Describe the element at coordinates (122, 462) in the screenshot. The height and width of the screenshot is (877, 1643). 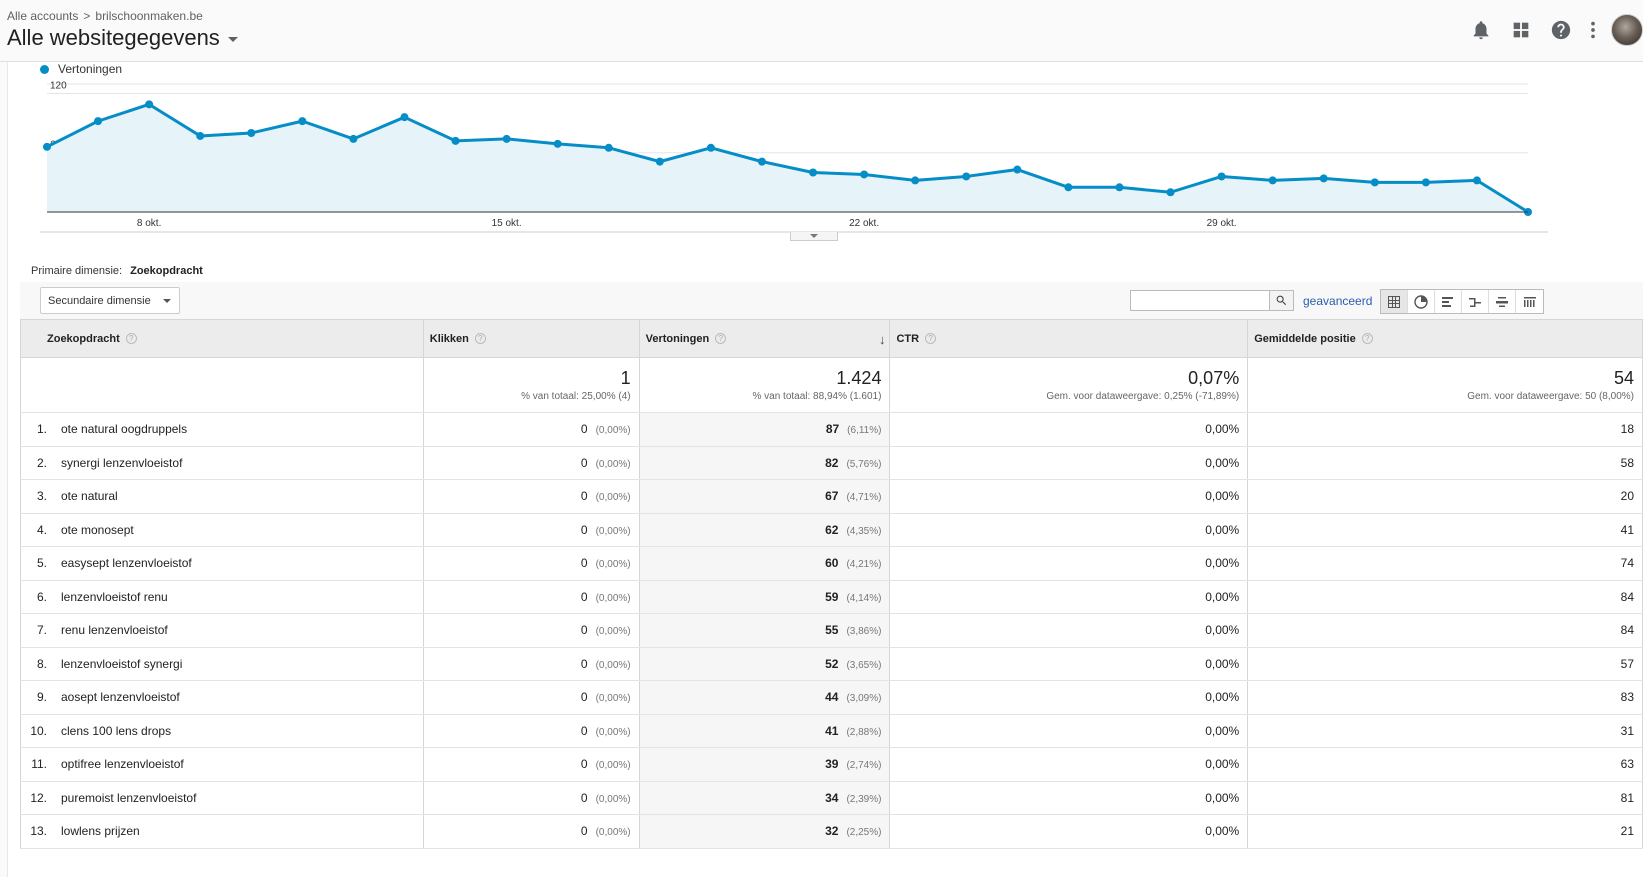
I see `query-link: synergi lenzenvloeistof` at that location.